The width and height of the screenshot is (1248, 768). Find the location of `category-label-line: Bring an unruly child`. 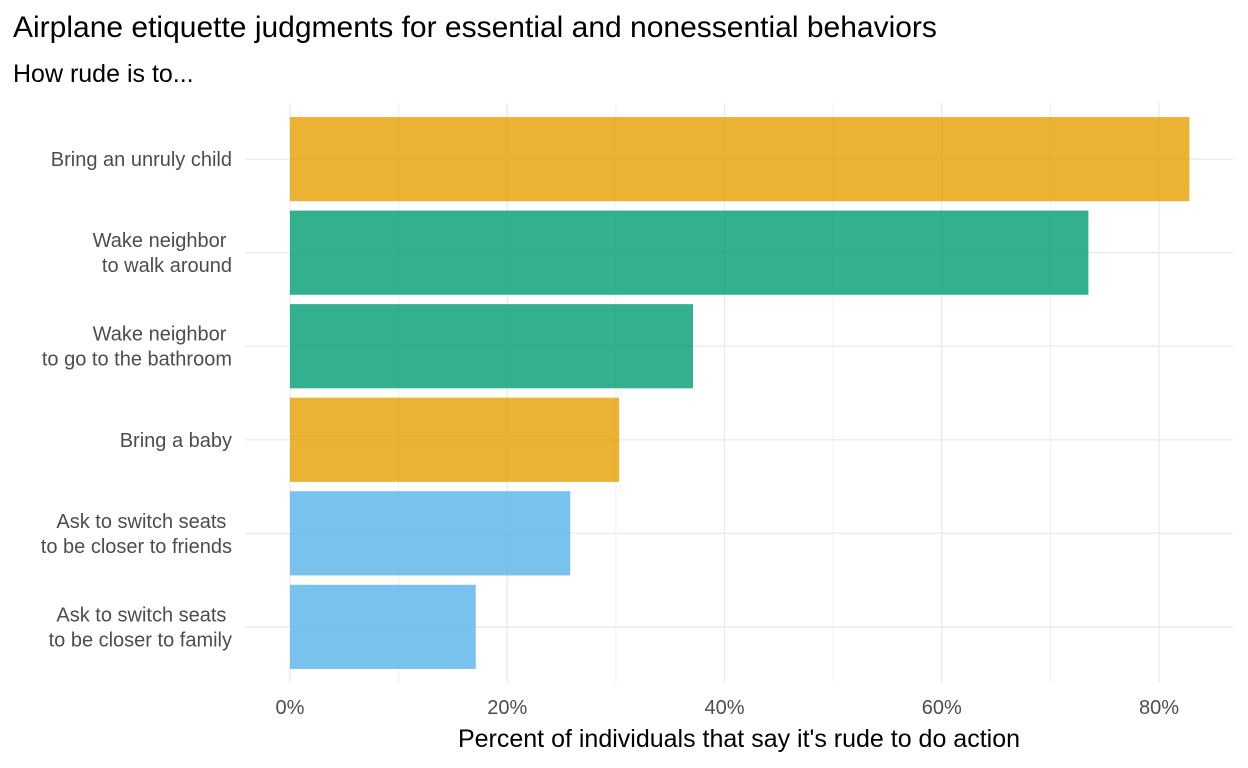

category-label-line: Bring an unruly child is located at coordinates (141, 160).